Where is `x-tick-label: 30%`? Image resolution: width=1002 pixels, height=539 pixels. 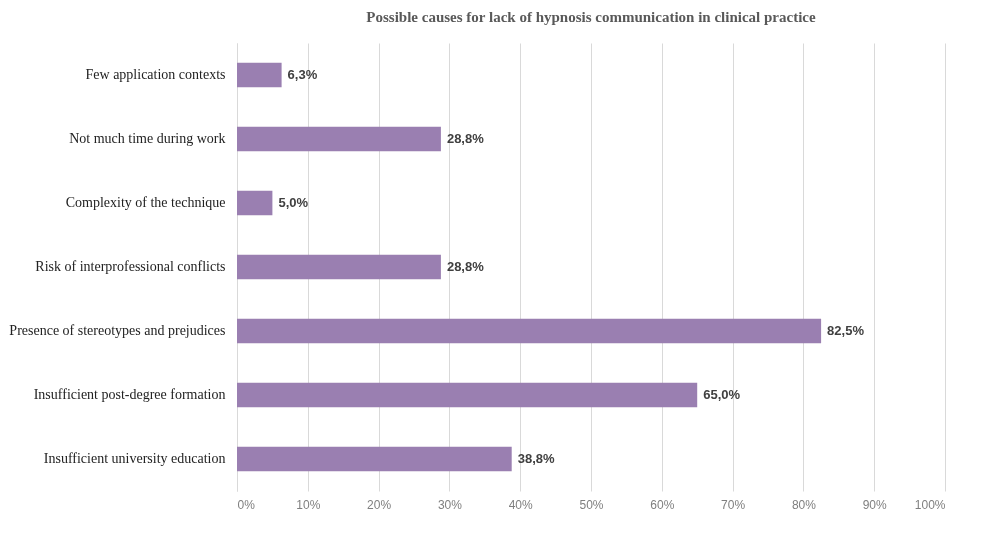
x-tick-label: 30% is located at coordinates (450, 504).